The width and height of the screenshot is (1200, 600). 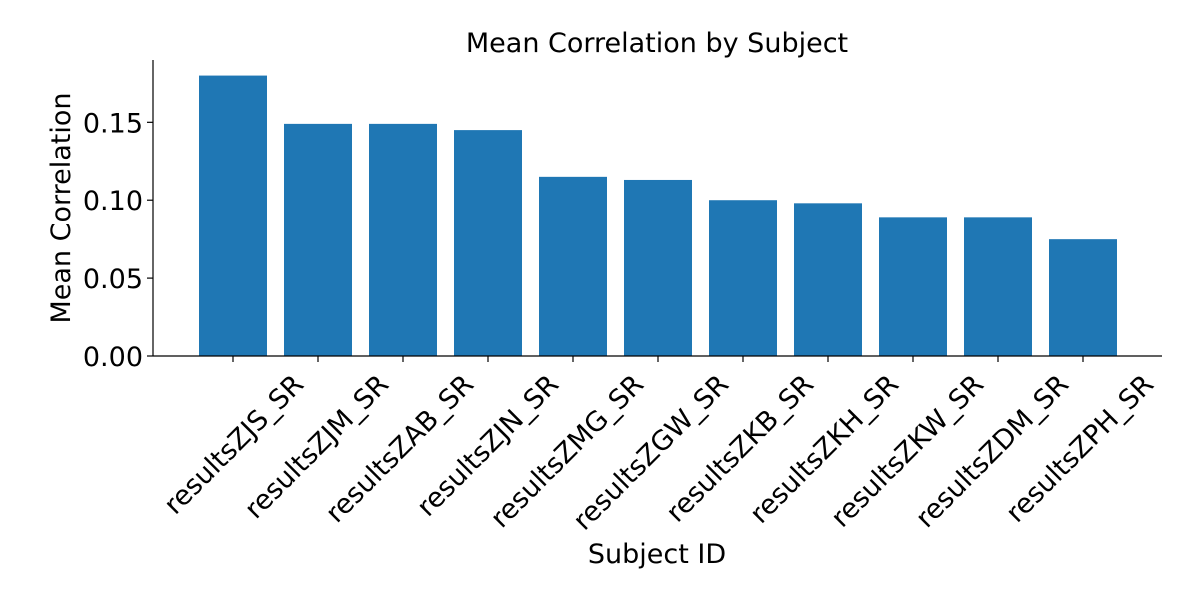 What do you see at coordinates (118, 240) in the screenshot?
I see `y-axis-ticks: 0.00 0.05 0.10 0.15` at bounding box center [118, 240].